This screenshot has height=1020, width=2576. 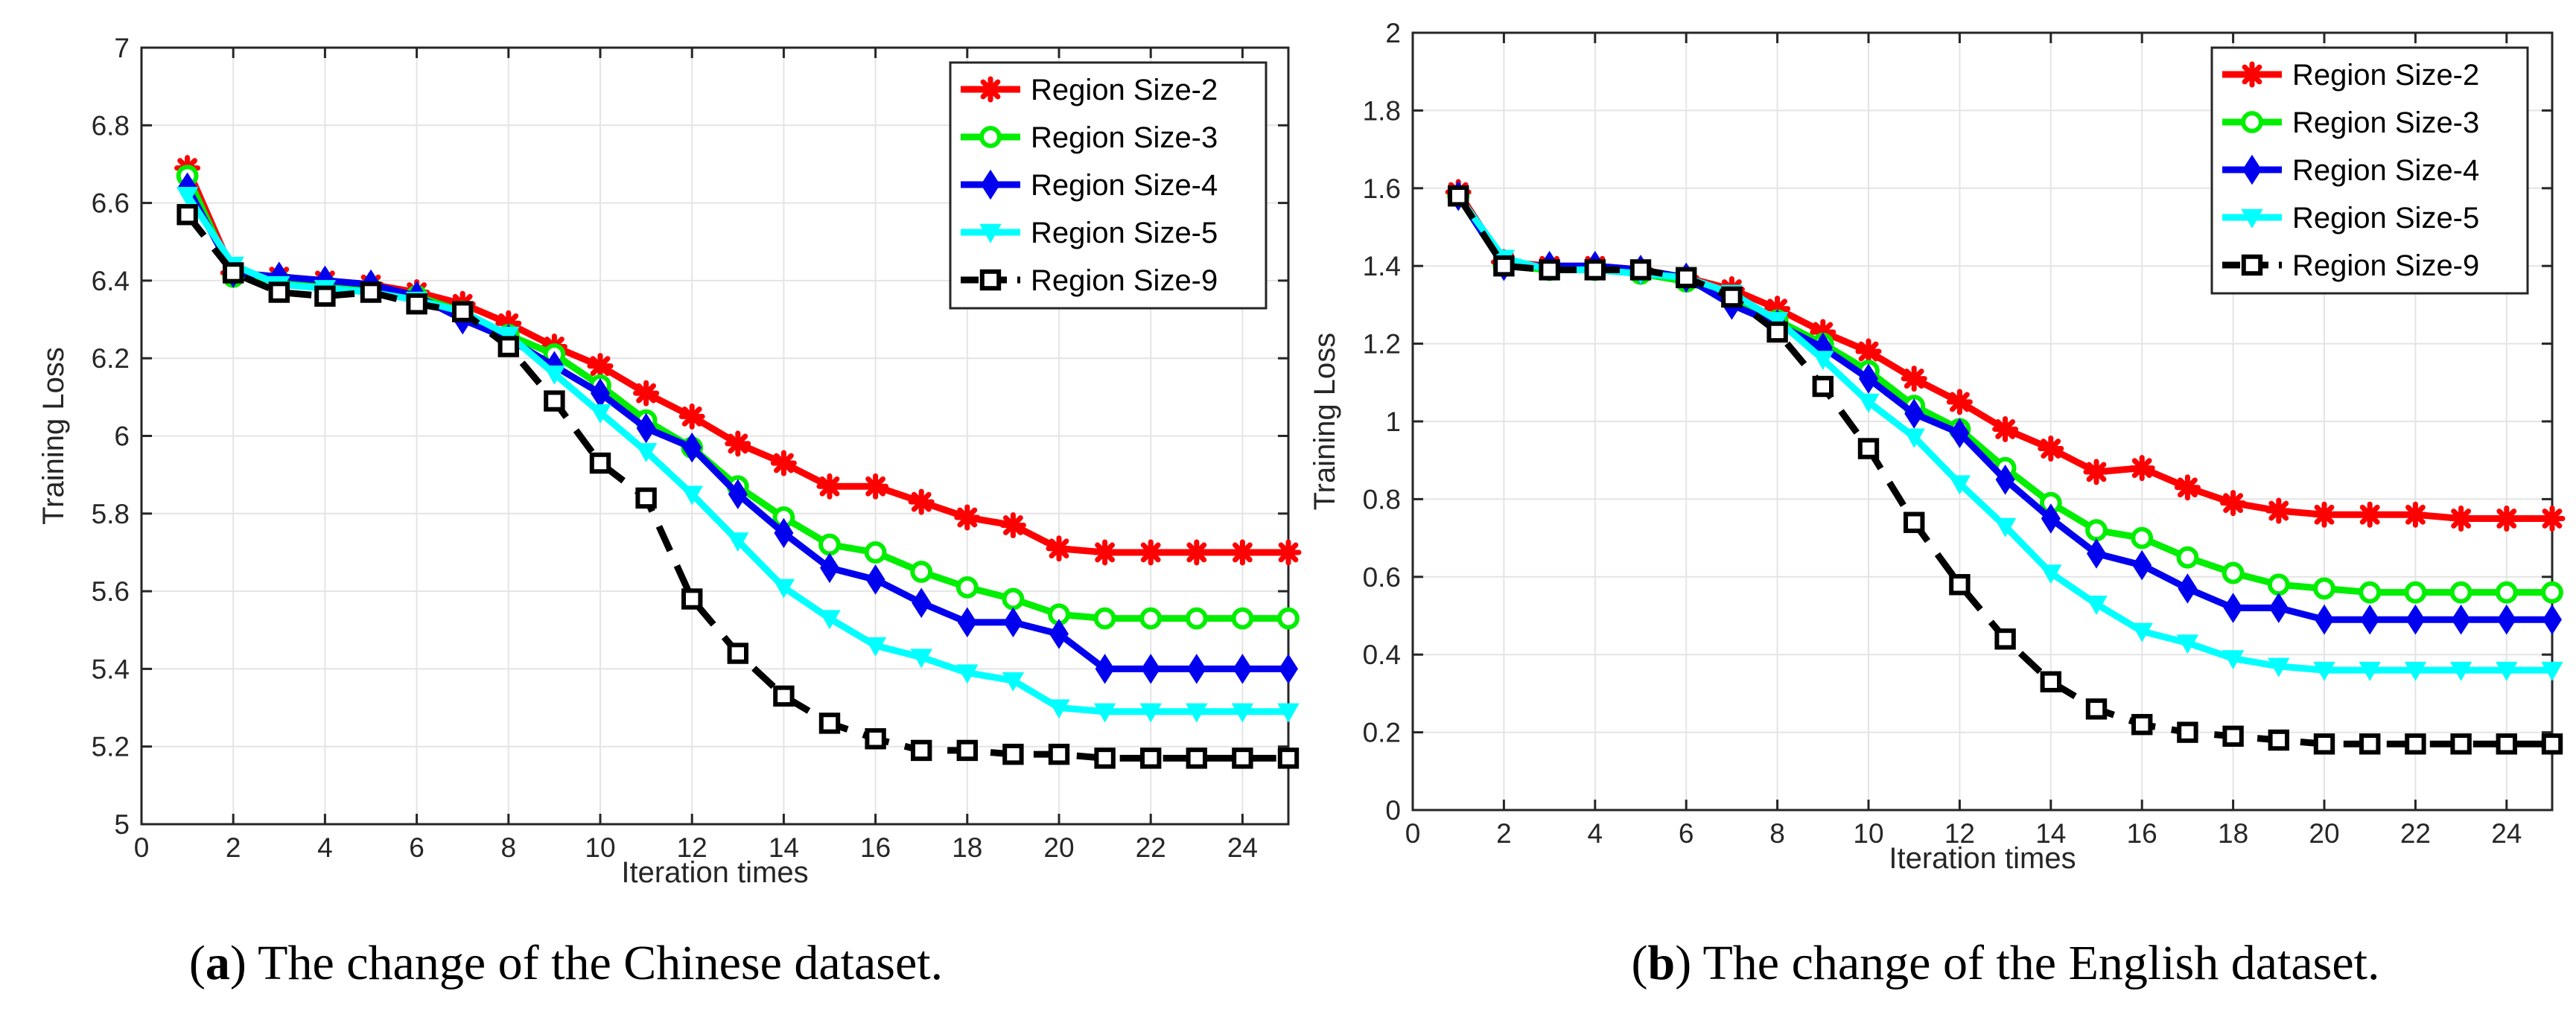 What do you see at coordinates (111, 747) in the screenshot?
I see `y-tick-label: 5.2` at bounding box center [111, 747].